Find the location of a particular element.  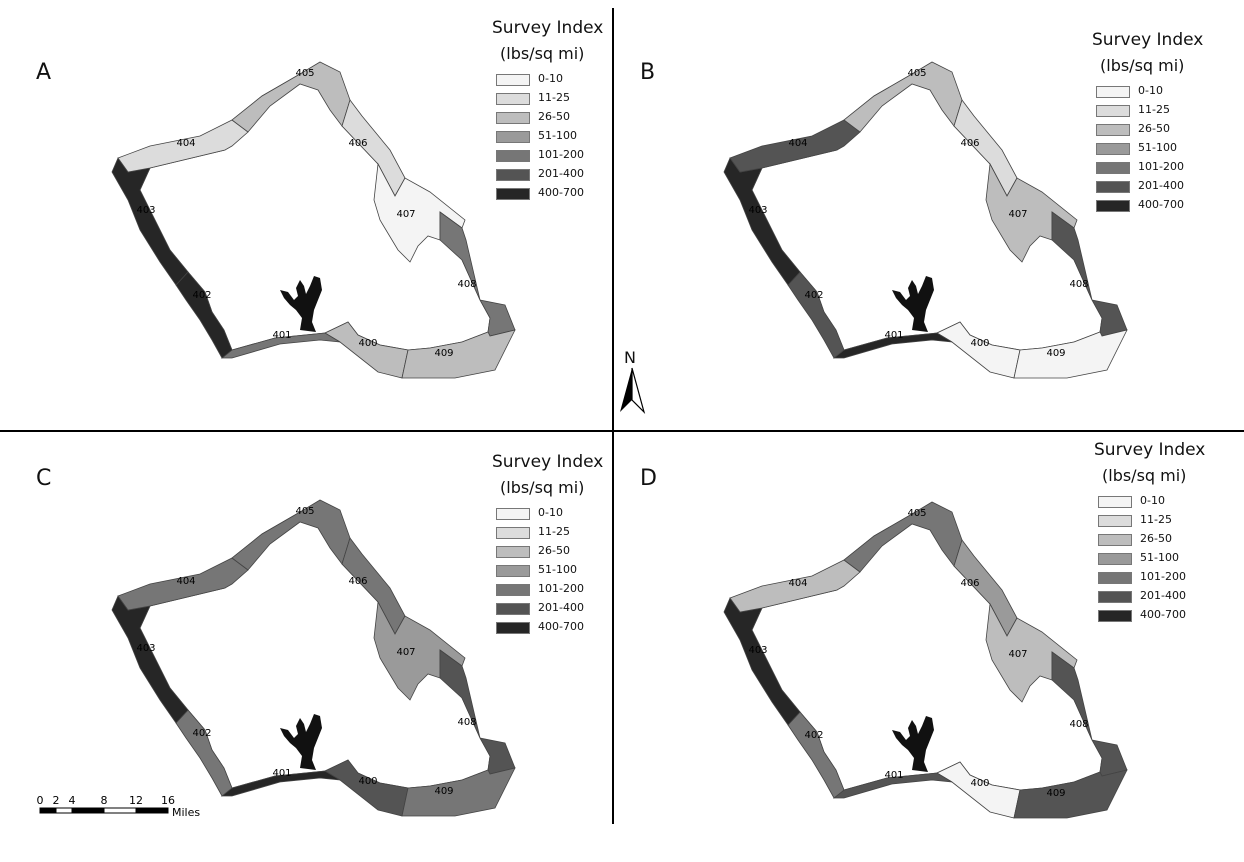

zone-label-405: 405 is located at coordinates (916, 513).